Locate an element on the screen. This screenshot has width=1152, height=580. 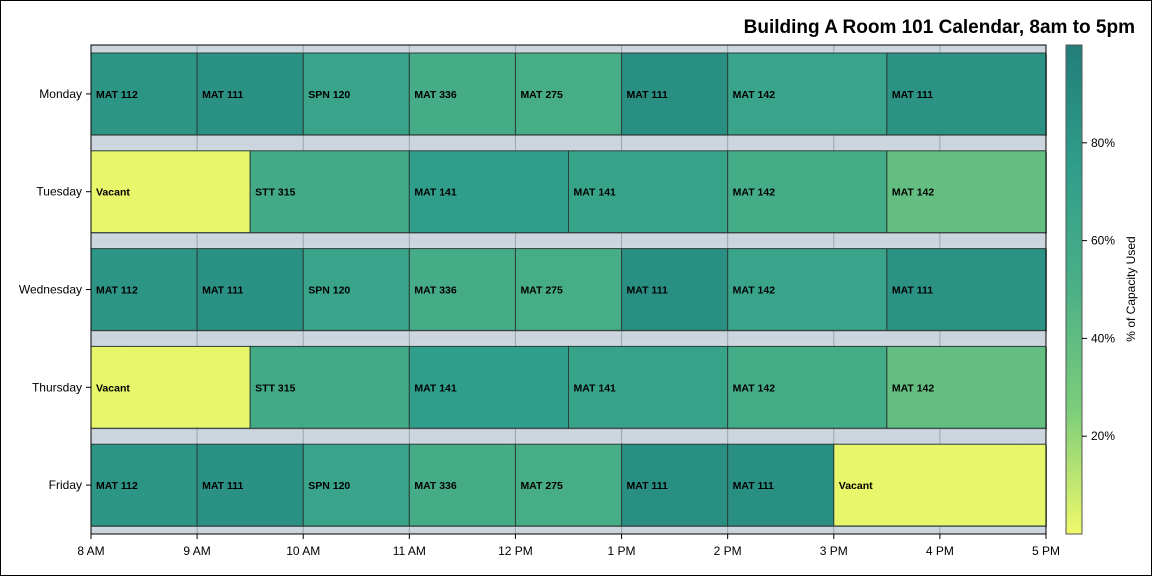
y-tick-label: Thursday is located at coordinates (57, 387).